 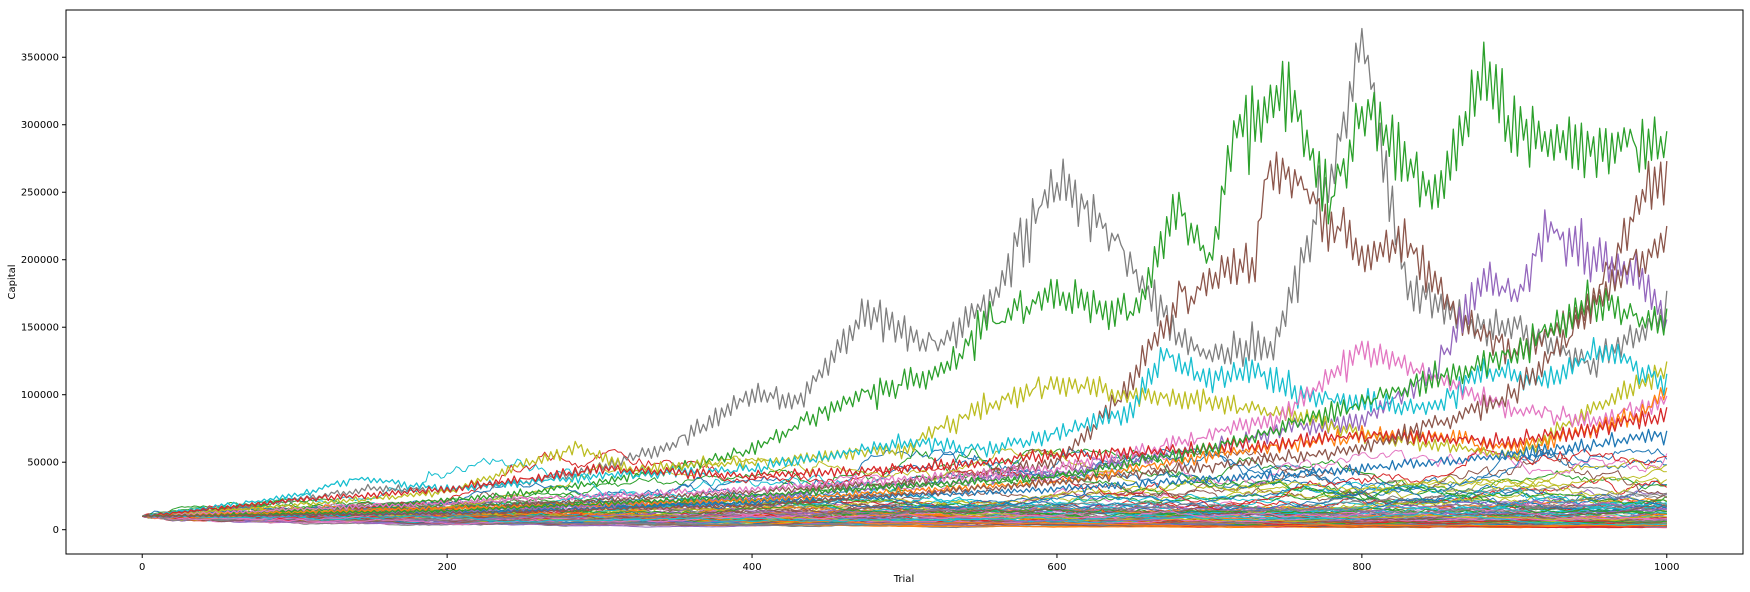 What do you see at coordinates (447, 567) in the screenshot?
I see `x-tick-label: 200` at bounding box center [447, 567].